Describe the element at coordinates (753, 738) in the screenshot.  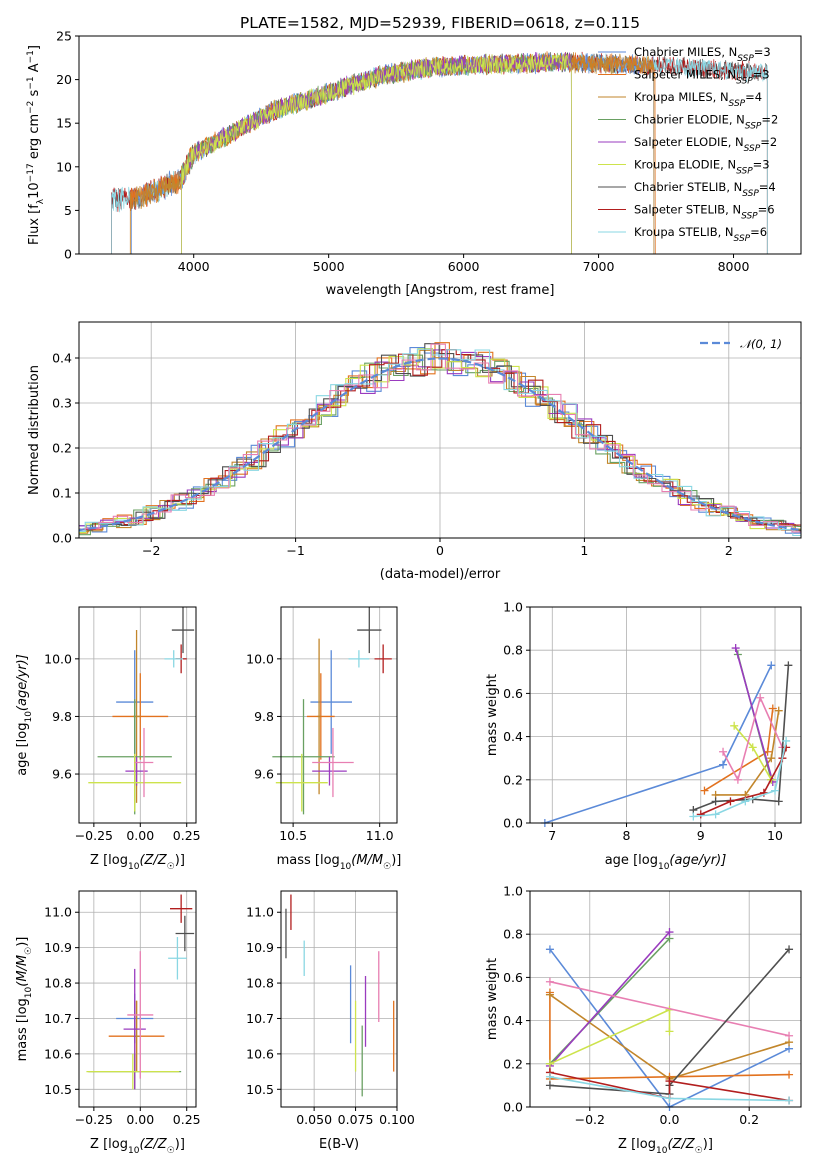
I see `weight-series-pink` at that location.